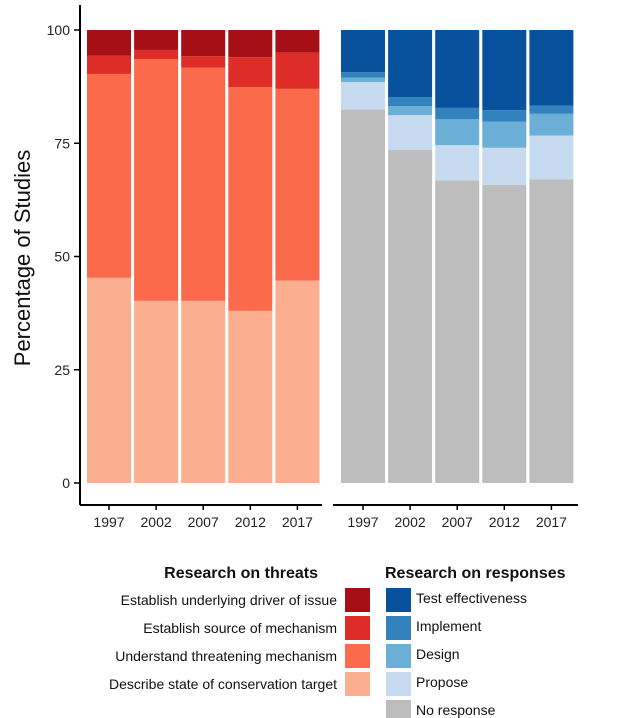  Describe the element at coordinates (297, 381) in the screenshot. I see `bar-segment-p1-2017-s0` at that location.